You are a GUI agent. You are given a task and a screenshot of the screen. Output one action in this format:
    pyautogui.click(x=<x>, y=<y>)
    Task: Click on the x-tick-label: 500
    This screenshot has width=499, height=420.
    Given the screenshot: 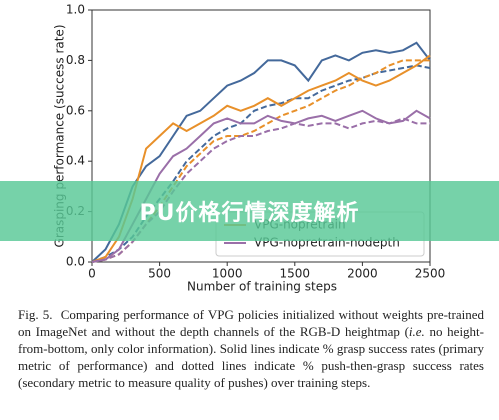 What is the action you would take?
    pyautogui.click(x=159, y=274)
    